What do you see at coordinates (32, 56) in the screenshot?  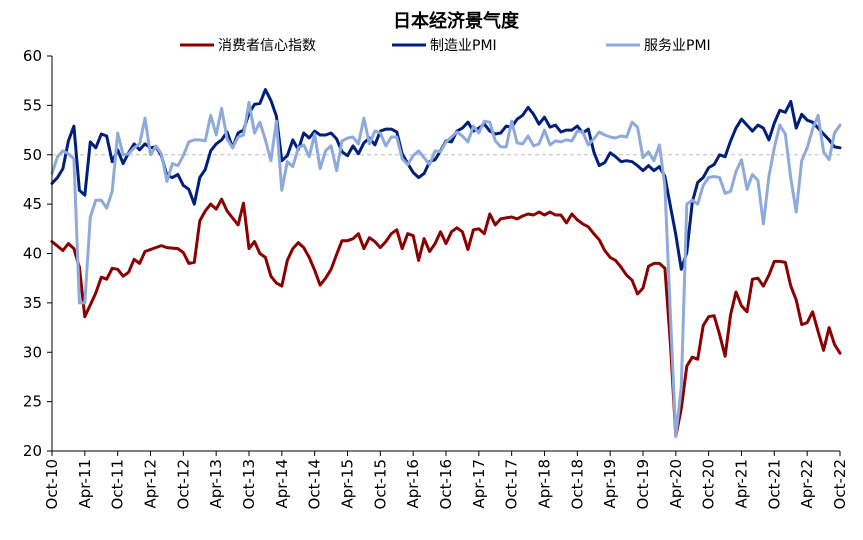 I see `y-tick-label: 60` at bounding box center [32, 56].